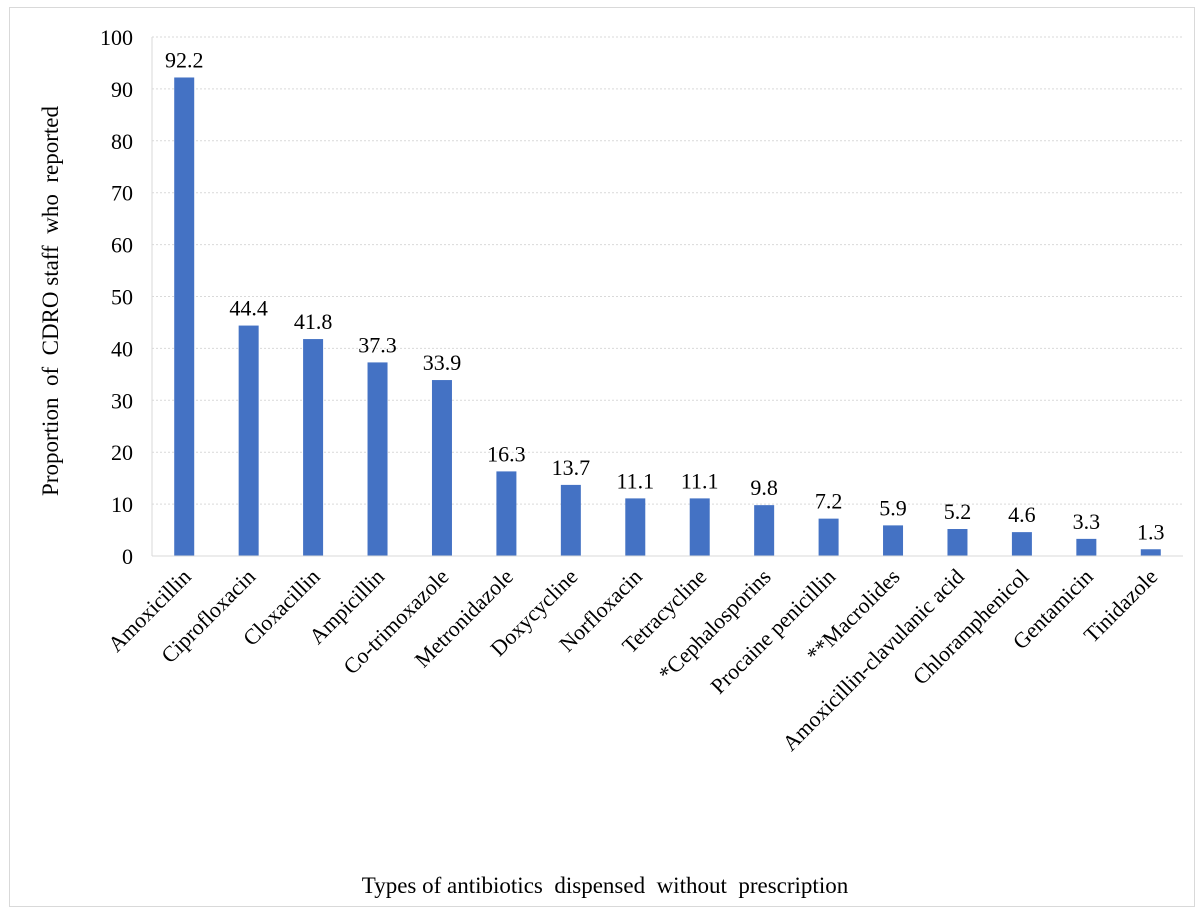  What do you see at coordinates (122, 89) in the screenshot?
I see `y-tick-label: 90` at bounding box center [122, 89].